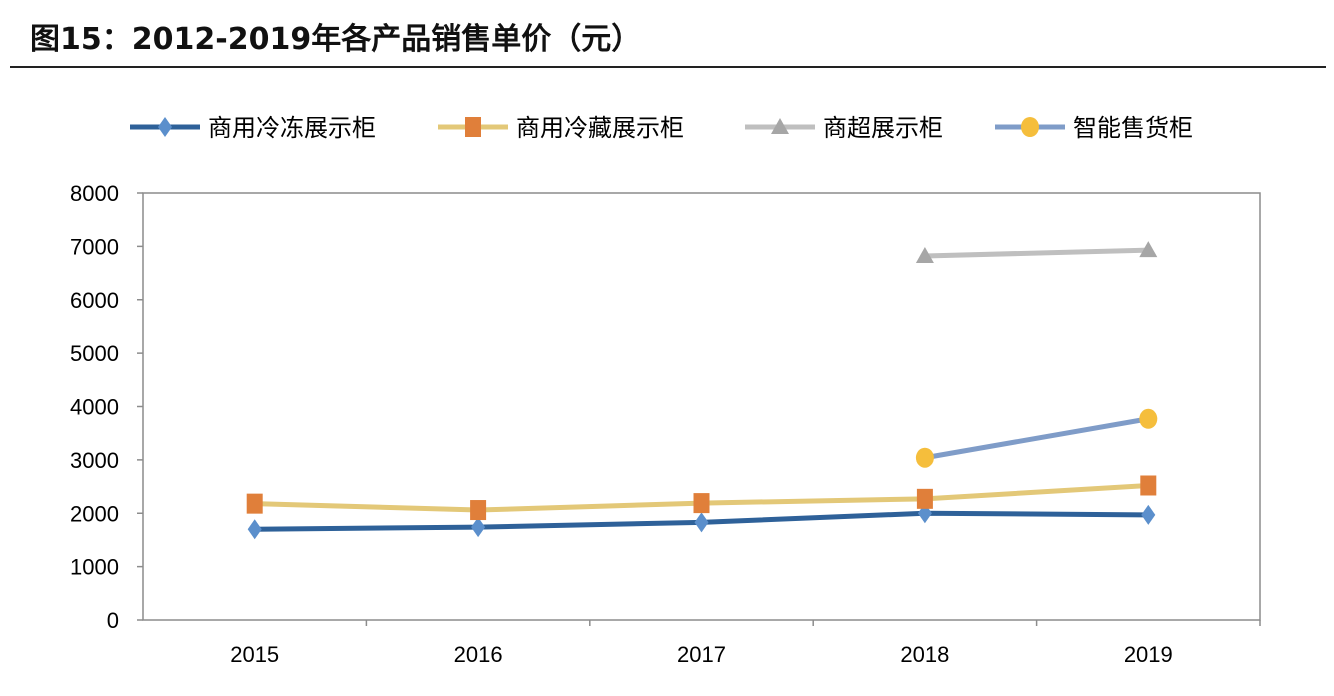 The width and height of the screenshot is (1334, 696). I want to click on legend-item: 商用冷冻展示柜, so click(253, 128).